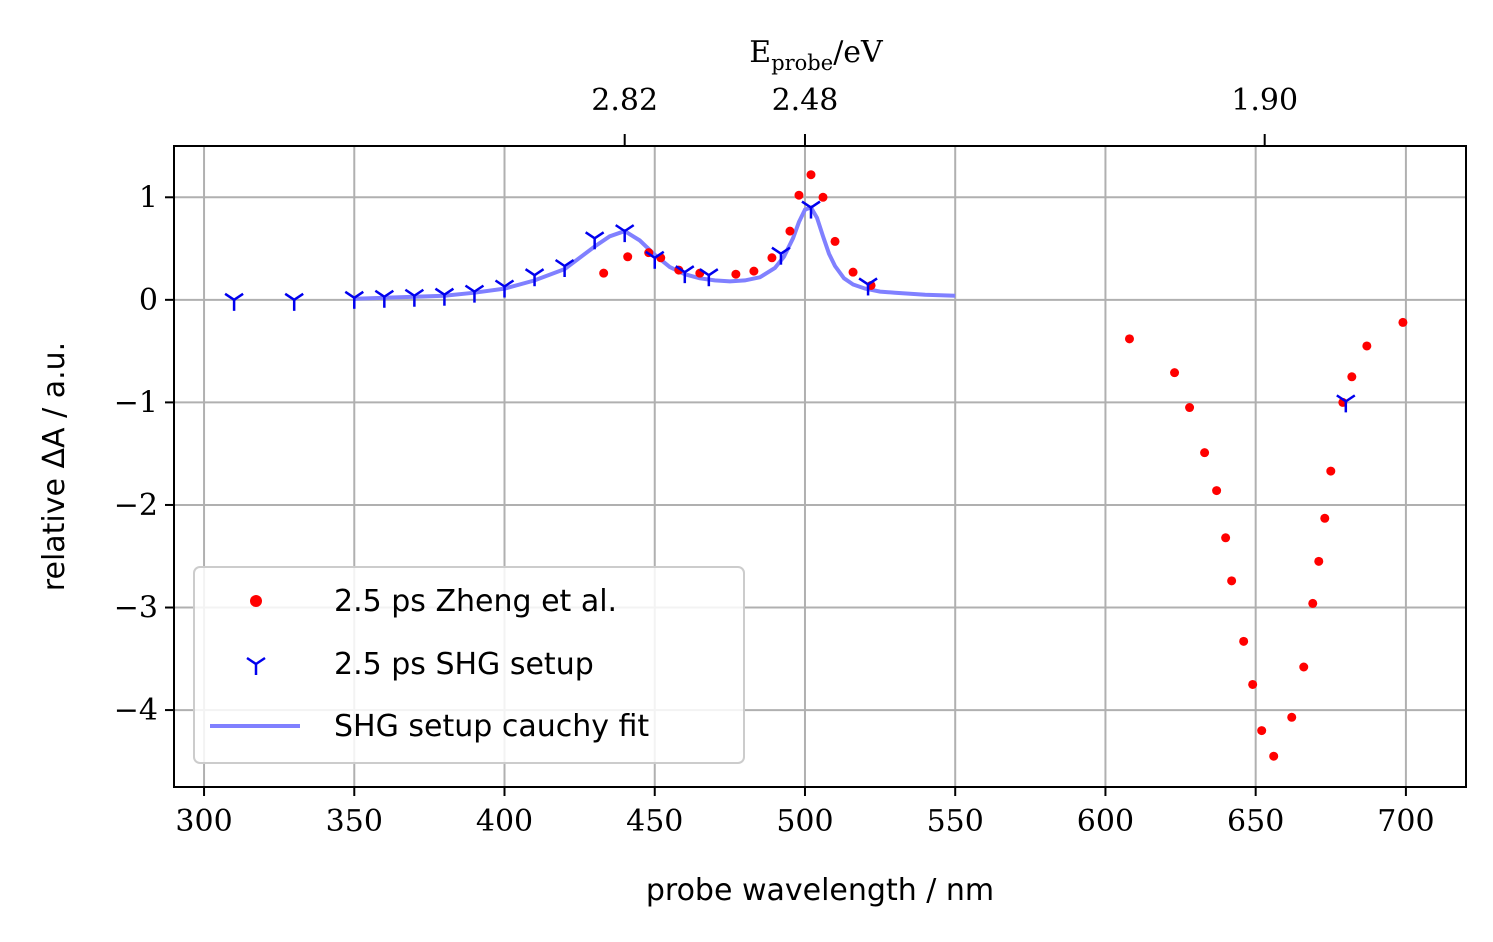 This screenshot has width=1493, height=942. What do you see at coordinates (955, 821) in the screenshot?
I see `x-tick-label: 550` at bounding box center [955, 821].